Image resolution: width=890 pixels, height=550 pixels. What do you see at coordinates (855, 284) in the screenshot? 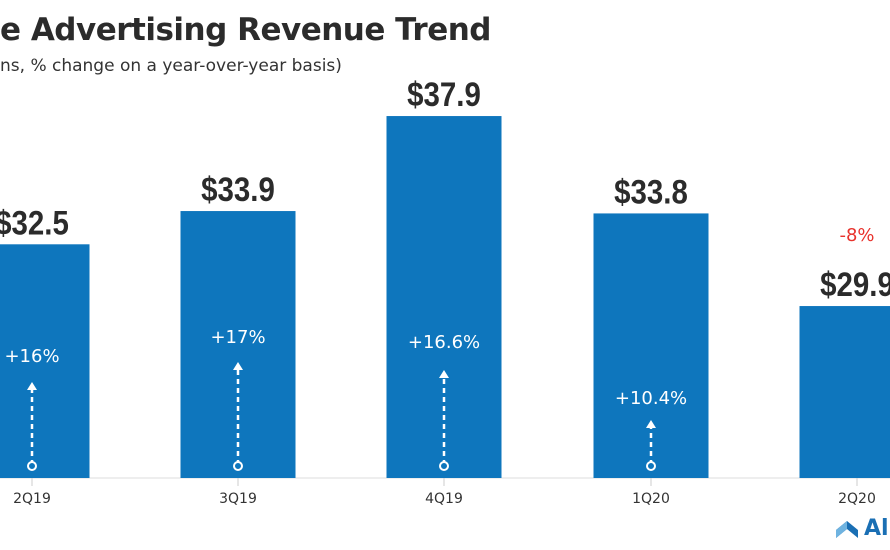
I see `value-label: $29.9` at bounding box center [855, 284].